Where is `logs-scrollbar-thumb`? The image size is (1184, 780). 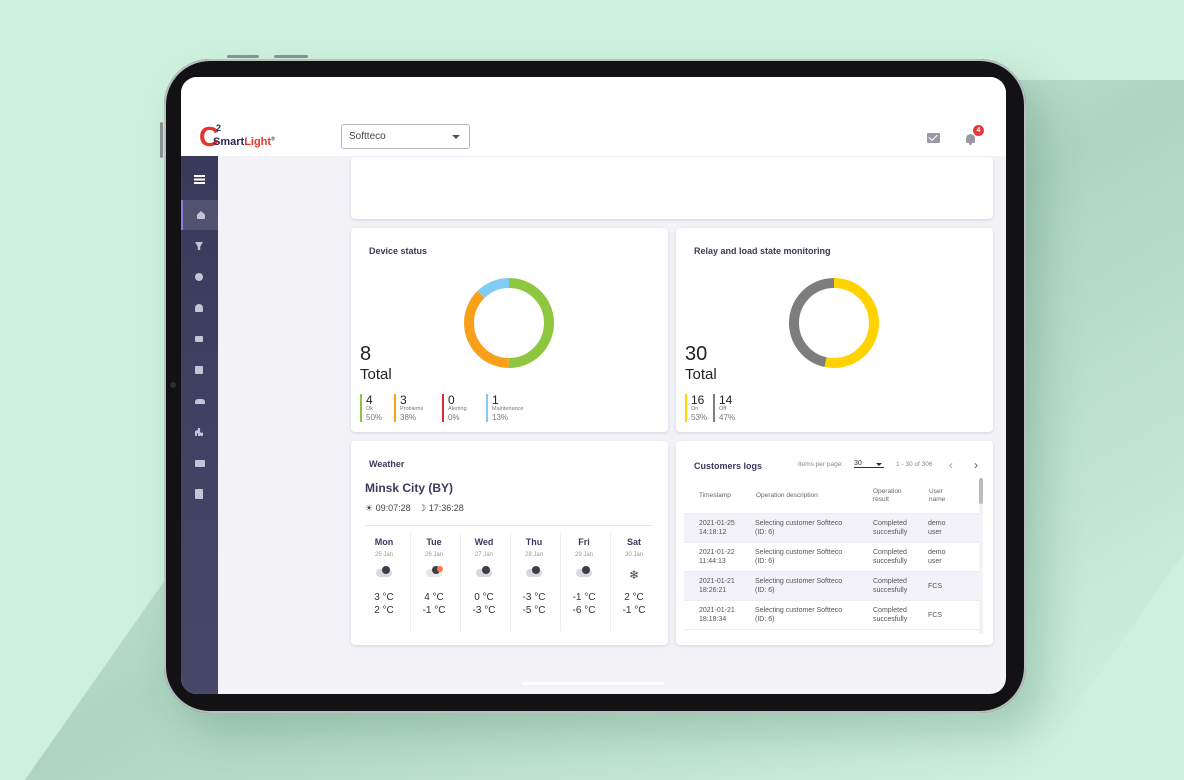 logs-scrollbar-thumb is located at coordinates (981, 491).